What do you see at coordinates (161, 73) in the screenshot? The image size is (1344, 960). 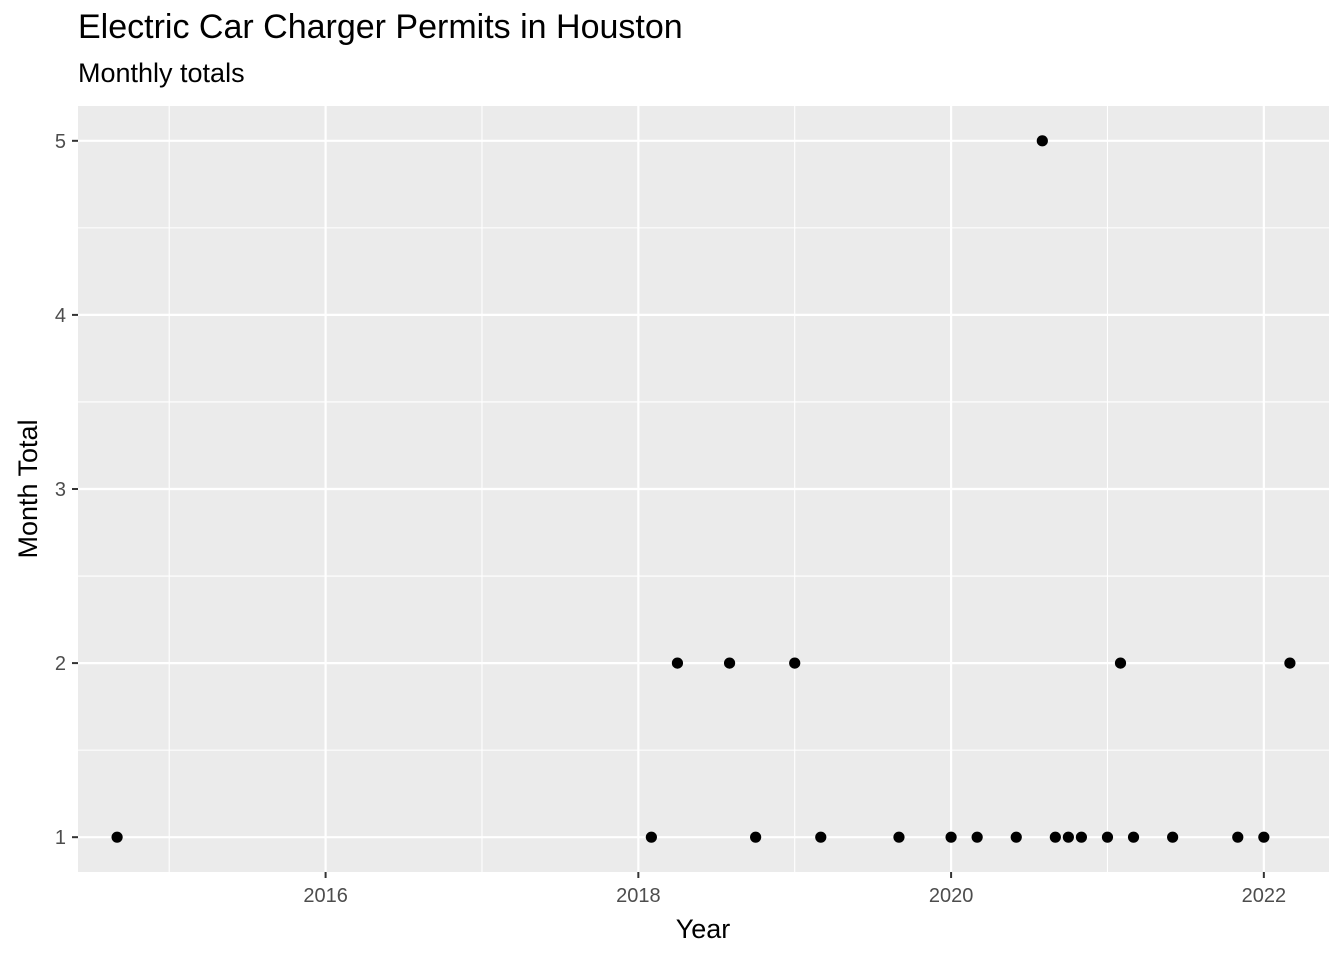 I see `chart-subtitle: Monthly totals` at bounding box center [161, 73].